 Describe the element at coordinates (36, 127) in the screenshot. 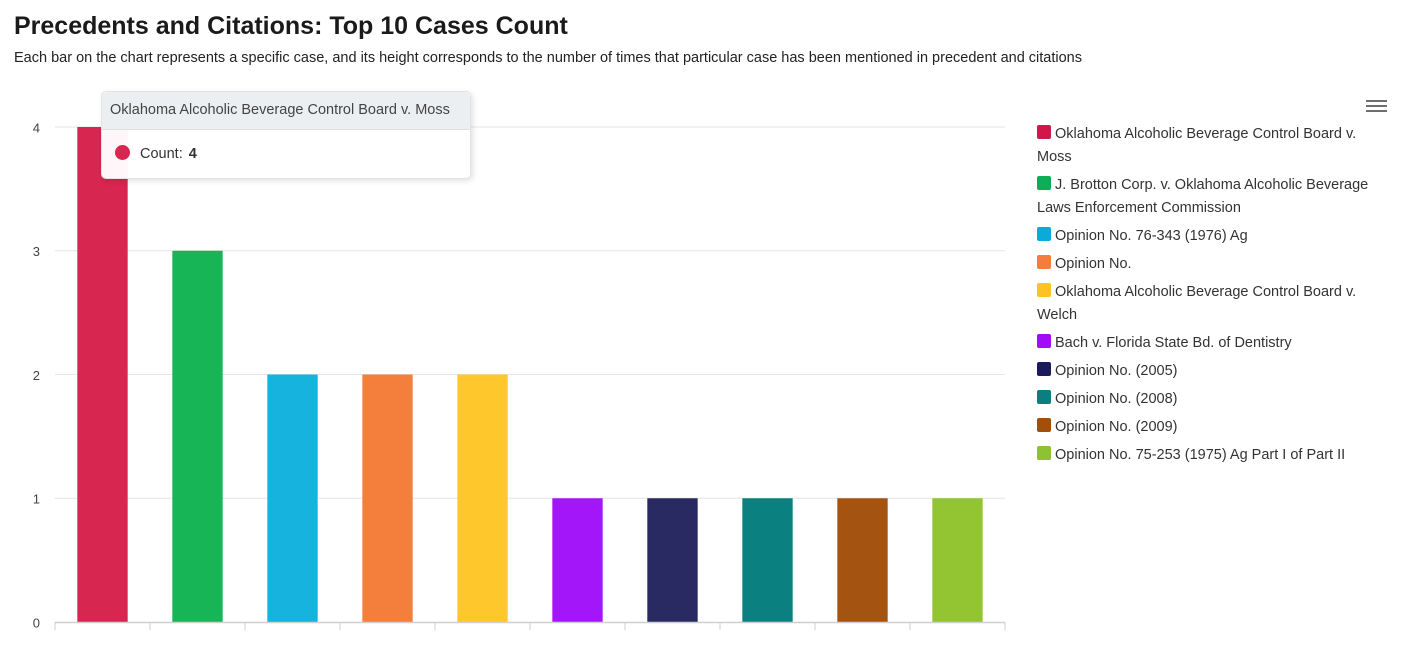

I see `y-tick-label: 4` at that location.